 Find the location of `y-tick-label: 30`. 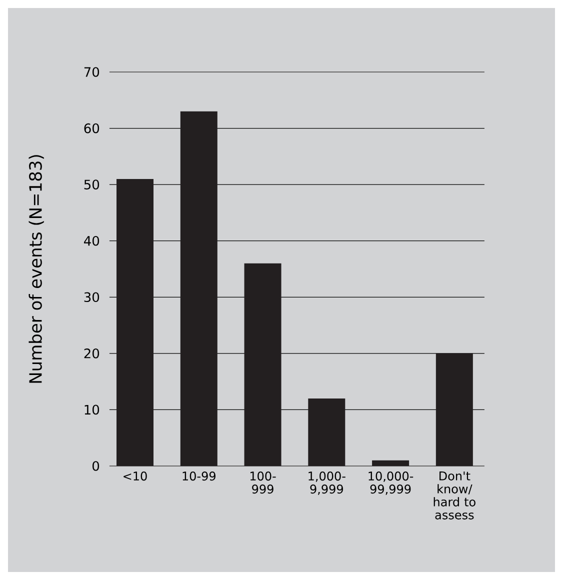

y-tick-label: 30 is located at coordinates (92, 297).